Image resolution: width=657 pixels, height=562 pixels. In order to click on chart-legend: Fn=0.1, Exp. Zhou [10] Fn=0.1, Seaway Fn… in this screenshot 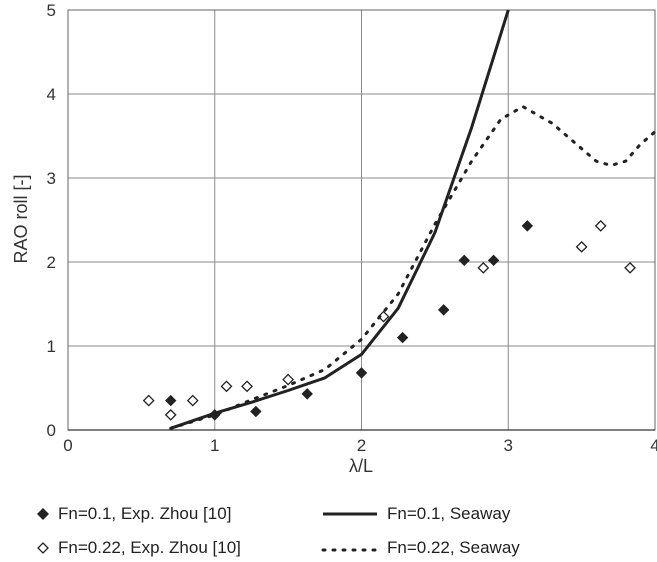, I will do `click(336, 530)`.